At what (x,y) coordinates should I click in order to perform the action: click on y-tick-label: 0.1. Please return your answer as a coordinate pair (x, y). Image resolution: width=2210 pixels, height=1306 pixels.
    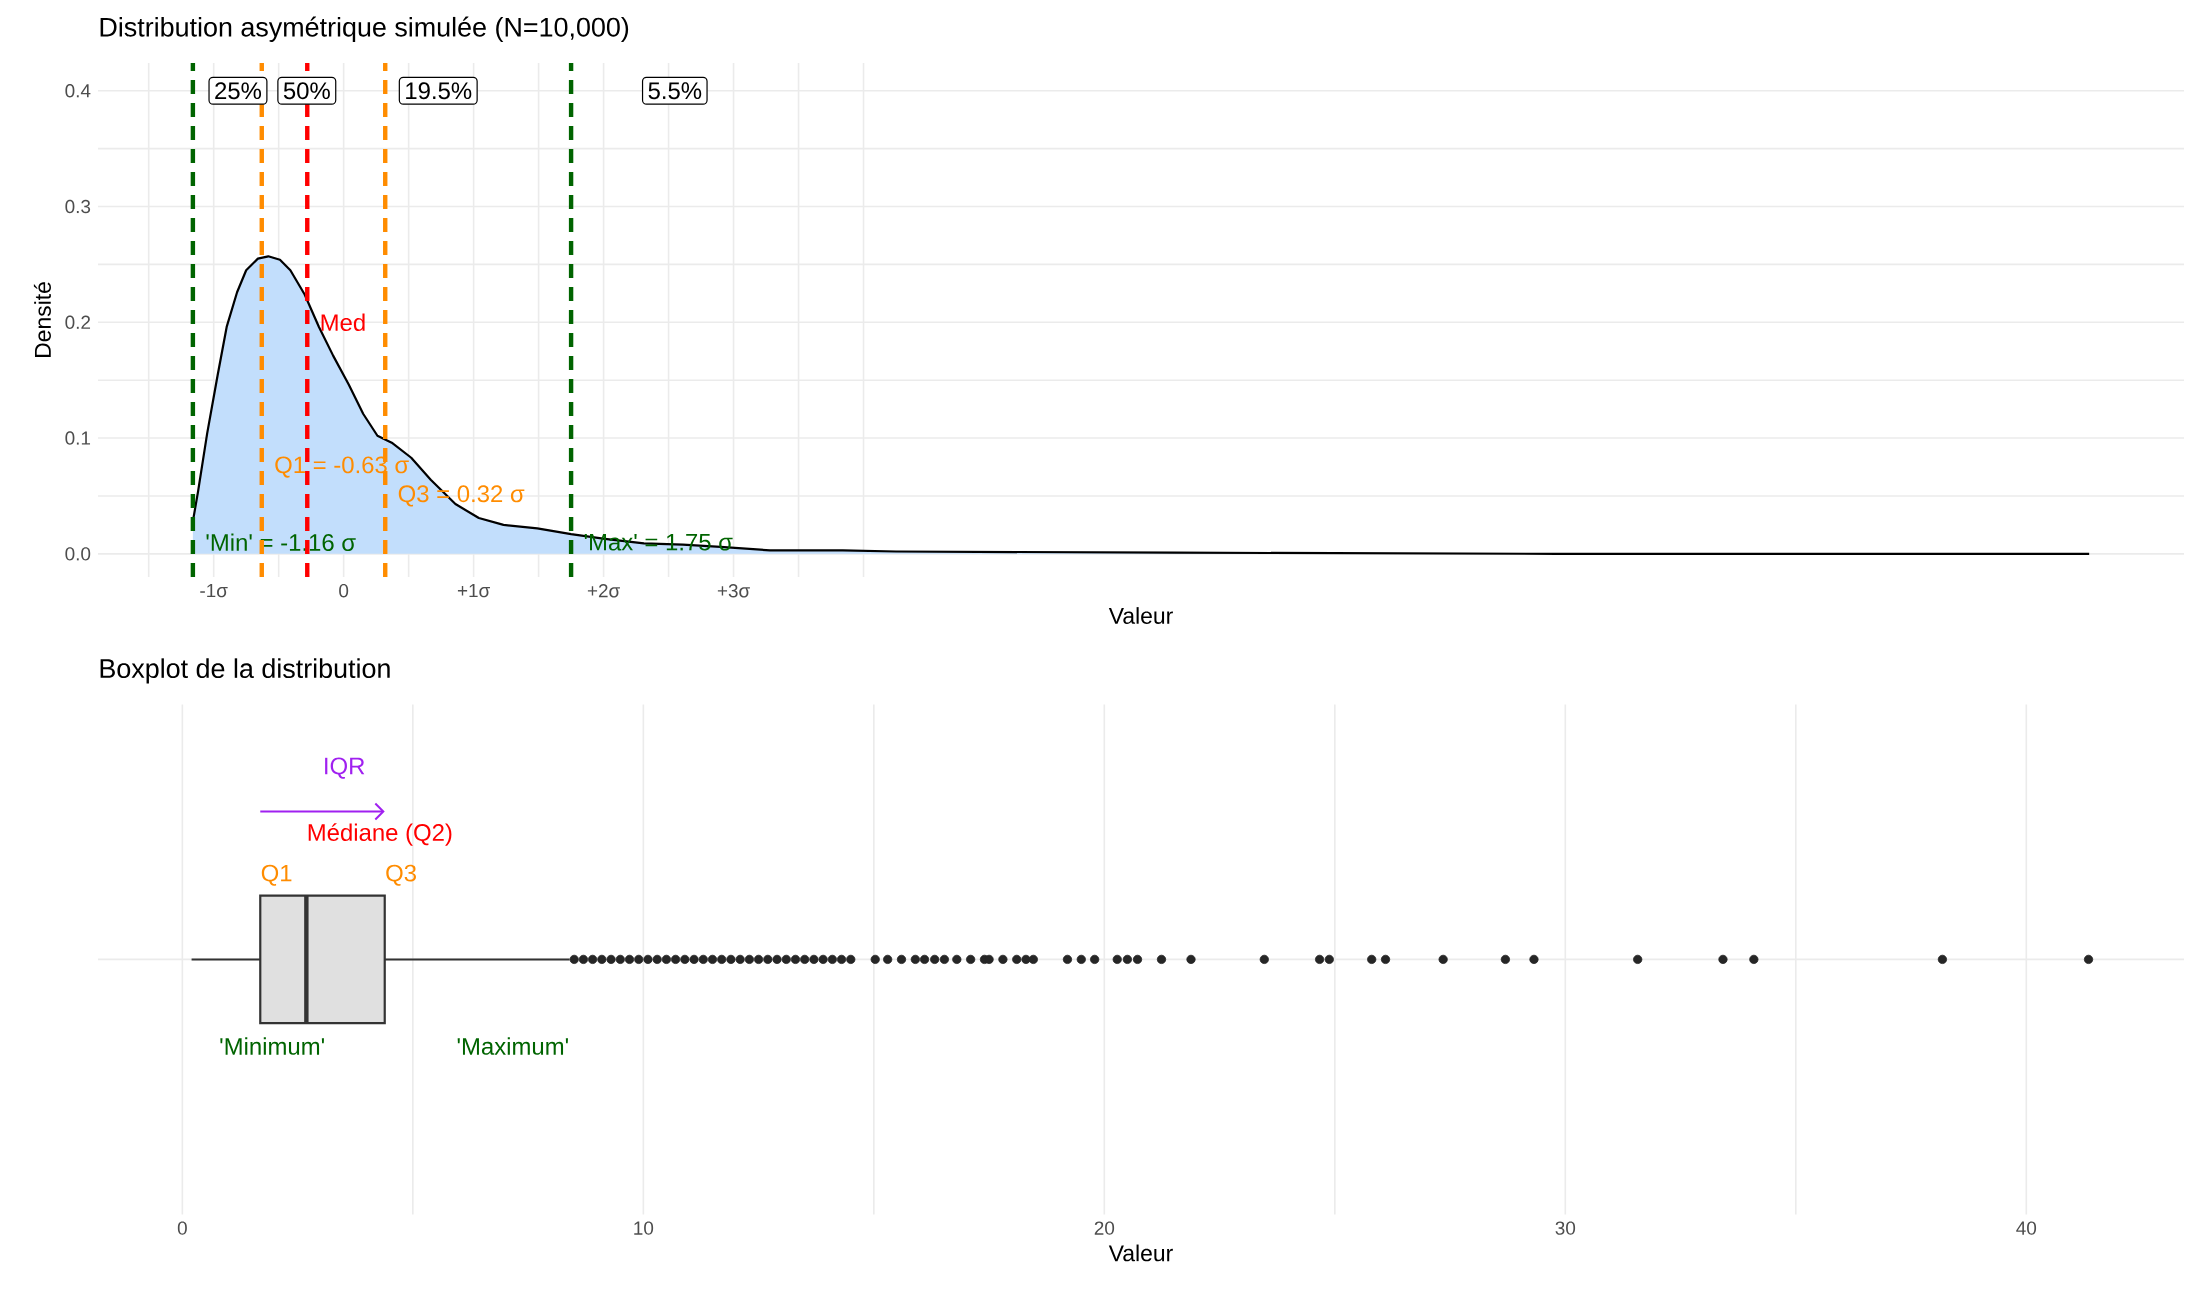
    Looking at the image, I should click on (78, 438).